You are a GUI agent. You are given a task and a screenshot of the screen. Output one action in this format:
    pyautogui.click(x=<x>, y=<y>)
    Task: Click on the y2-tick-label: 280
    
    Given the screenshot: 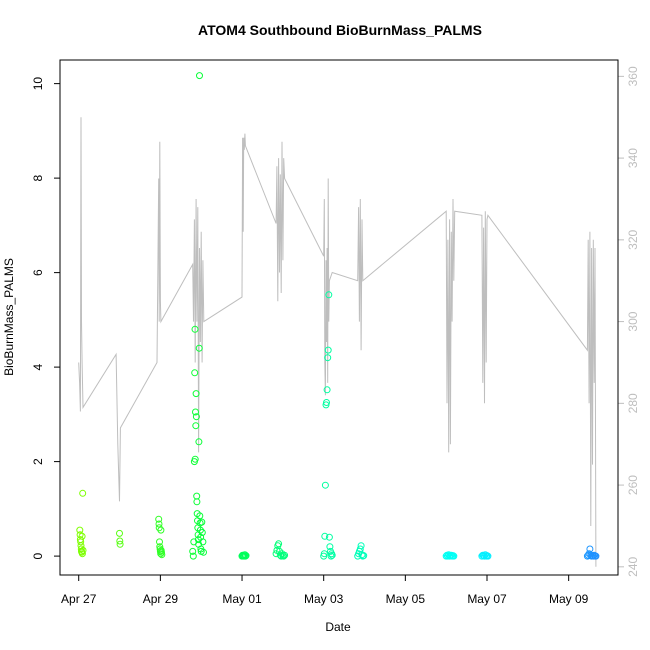 What is the action you would take?
    pyautogui.click(x=633, y=403)
    